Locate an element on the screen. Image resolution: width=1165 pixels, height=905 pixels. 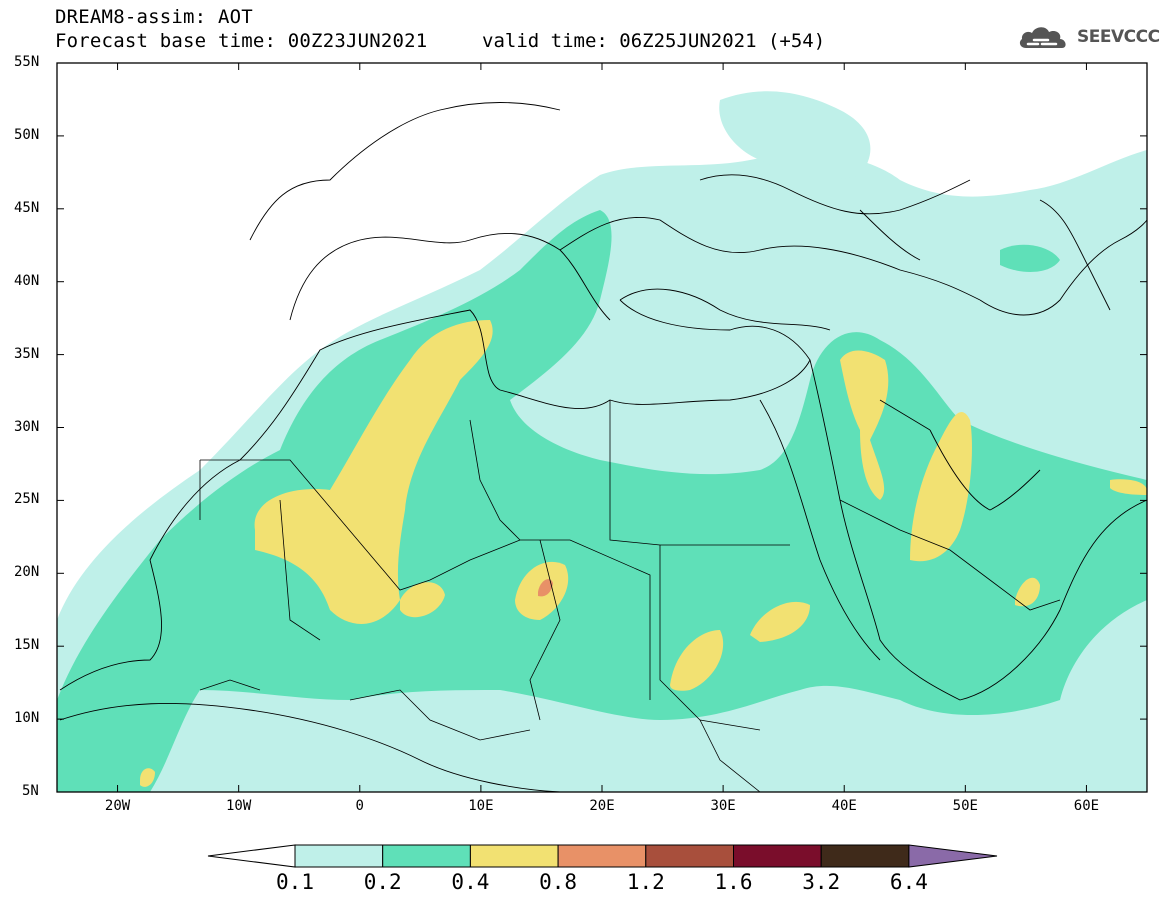
lon-tick-label: 60E is located at coordinates (1086, 806).